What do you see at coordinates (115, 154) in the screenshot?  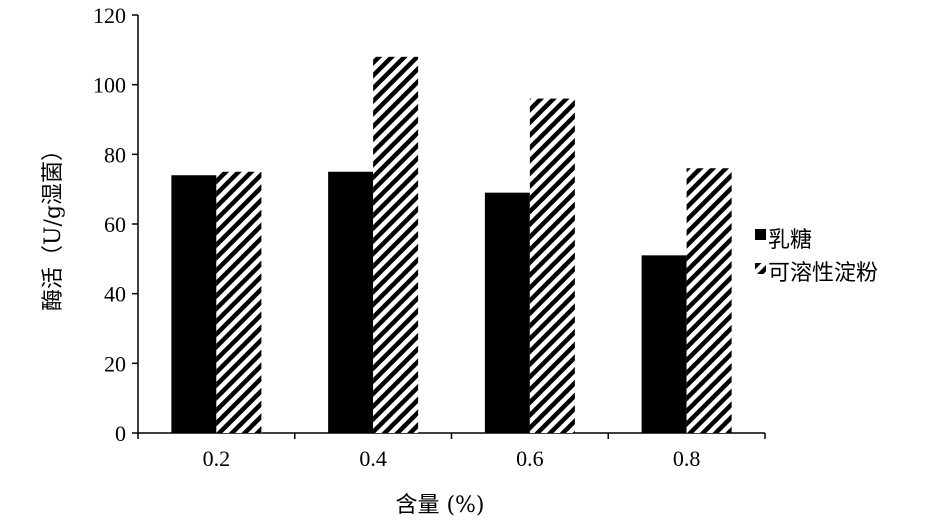 I see `y-tick-label: 80` at bounding box center [115, 154].